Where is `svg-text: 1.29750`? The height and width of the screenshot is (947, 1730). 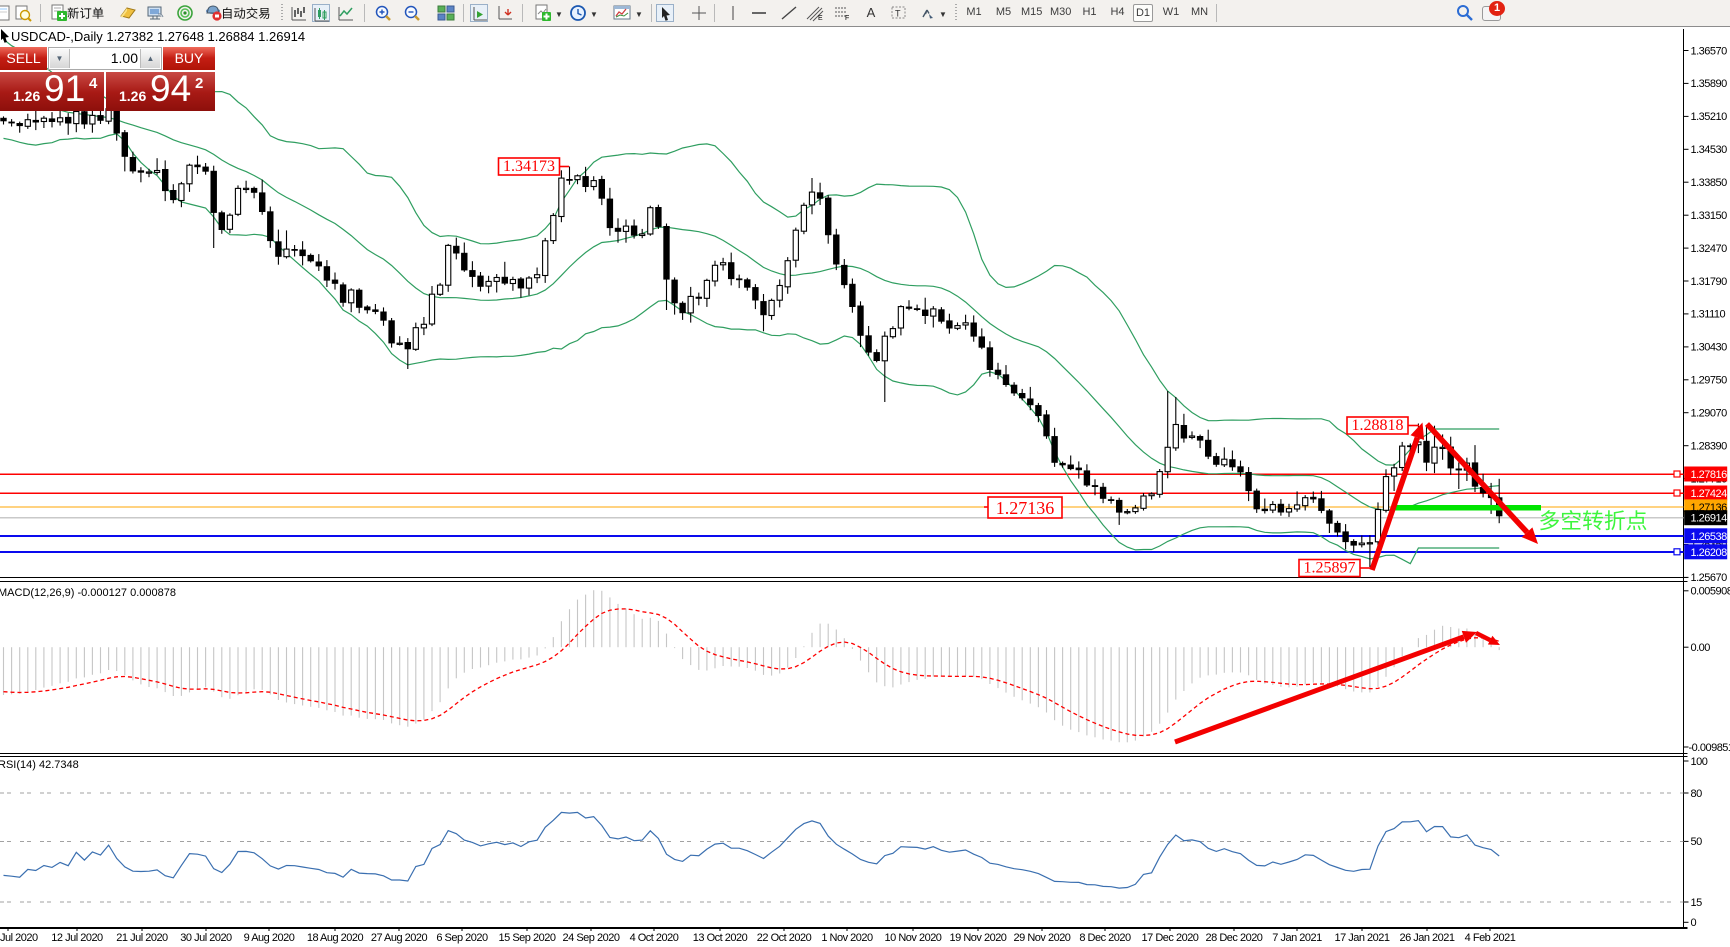
svg-text: 1.29750 is located at coordinates (1709, 381).